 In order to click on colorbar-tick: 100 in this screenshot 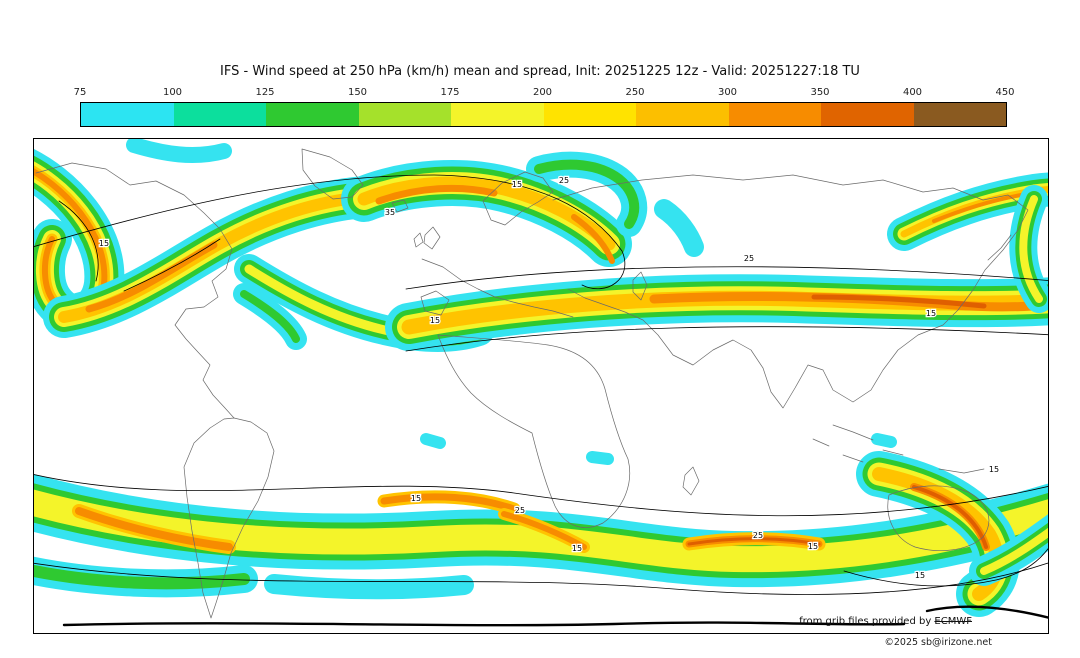, I will do `click(172, 92)`.